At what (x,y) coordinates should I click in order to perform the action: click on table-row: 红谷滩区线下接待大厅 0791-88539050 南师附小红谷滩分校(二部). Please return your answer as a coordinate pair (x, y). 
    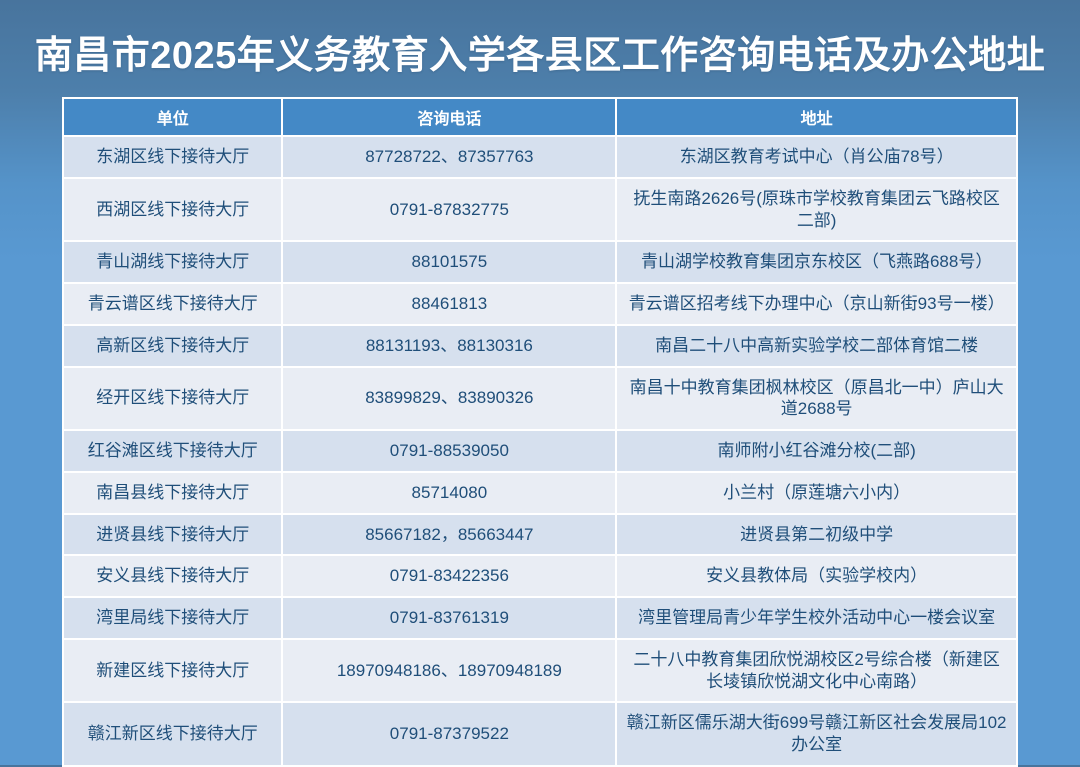
    Looking at the image, I should click on (539, 451).